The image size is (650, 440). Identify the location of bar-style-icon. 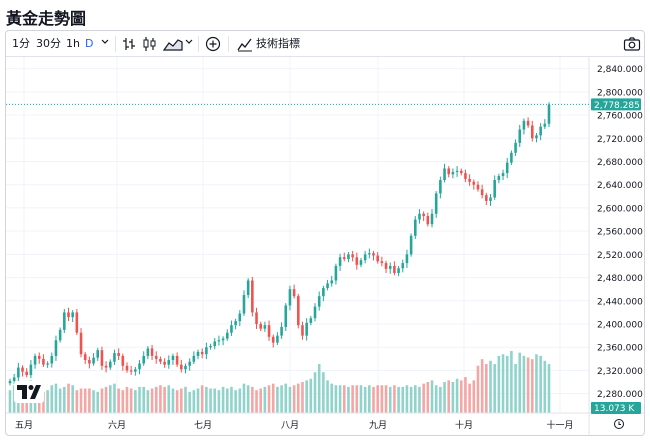
(129, 45).